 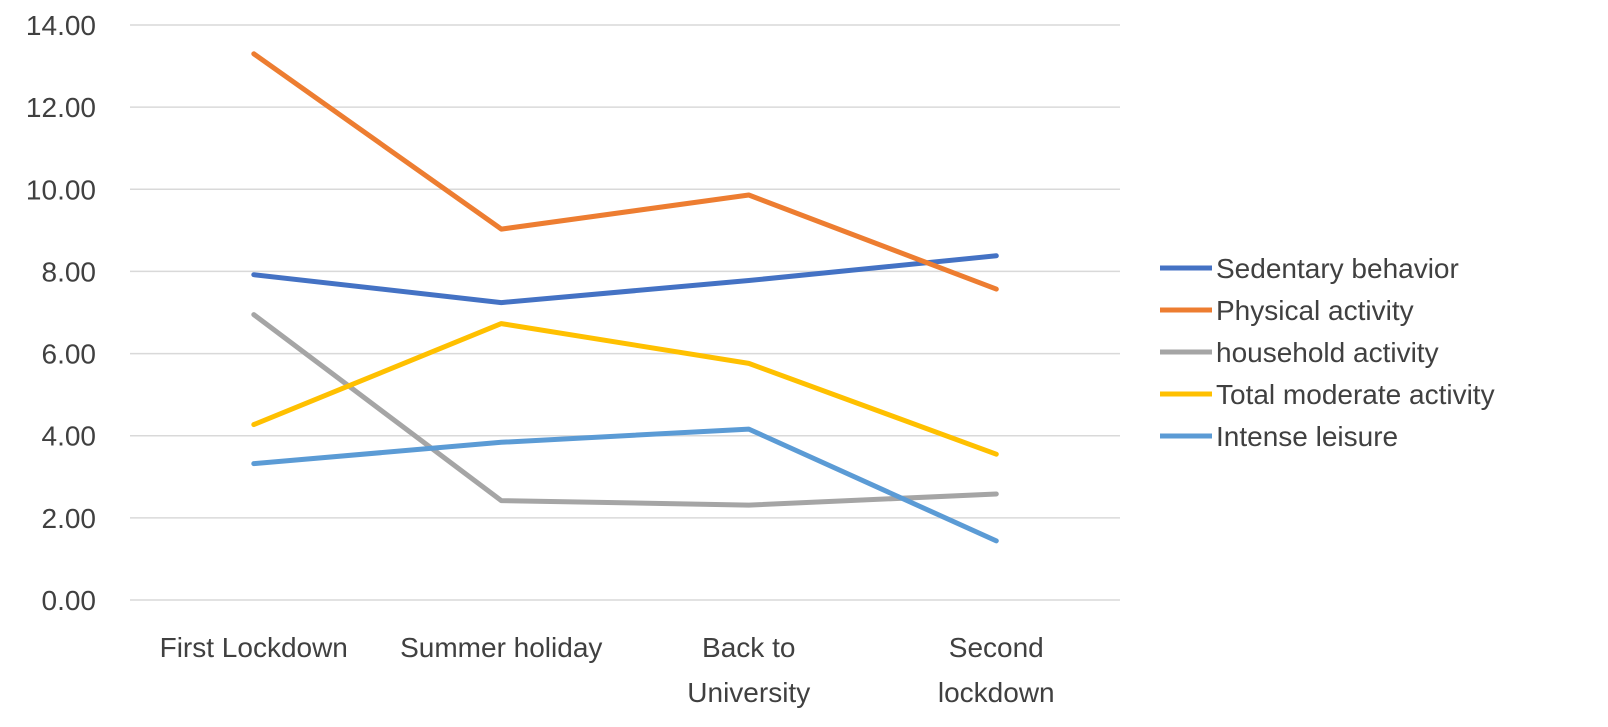 What do you see at coordinates (69, 518) in the screenshot?
I see `y-tick-label: 2.00` at bounding box center [69, 518].